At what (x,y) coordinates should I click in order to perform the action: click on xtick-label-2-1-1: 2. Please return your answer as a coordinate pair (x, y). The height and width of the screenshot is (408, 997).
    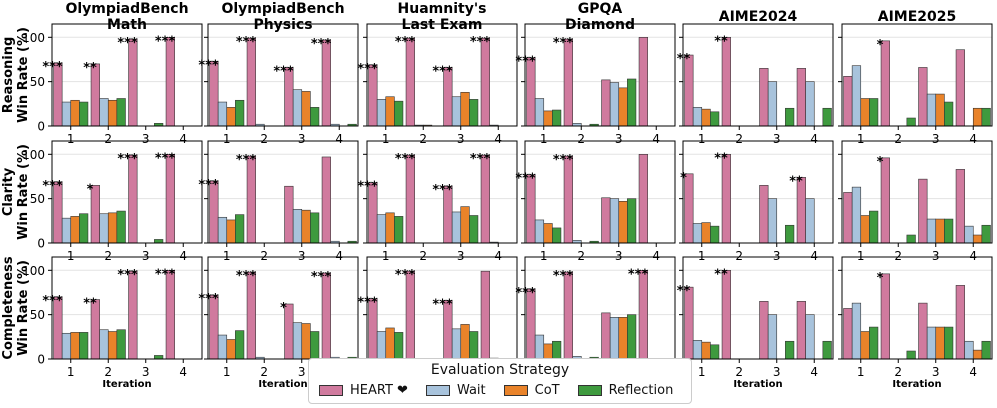
    Looking at the image, I should click on (264, 372).